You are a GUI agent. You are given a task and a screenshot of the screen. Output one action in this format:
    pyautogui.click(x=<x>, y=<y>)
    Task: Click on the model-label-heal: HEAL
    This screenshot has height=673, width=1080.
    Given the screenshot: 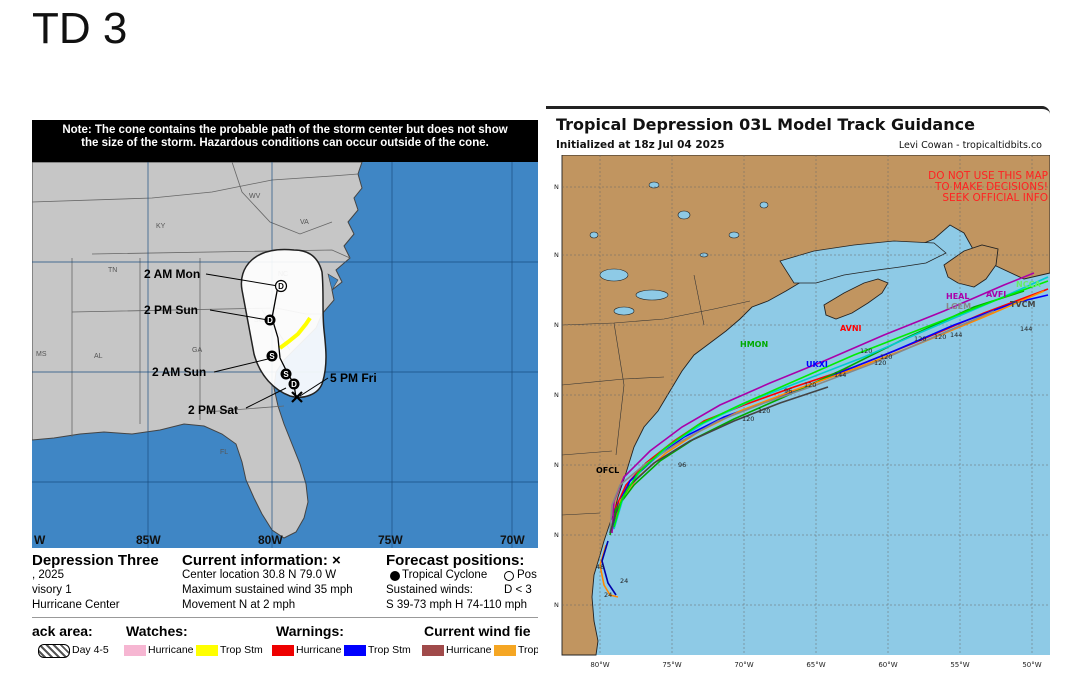 What is the action you would take?
    pyautogui.click(x=957, y=296)
    